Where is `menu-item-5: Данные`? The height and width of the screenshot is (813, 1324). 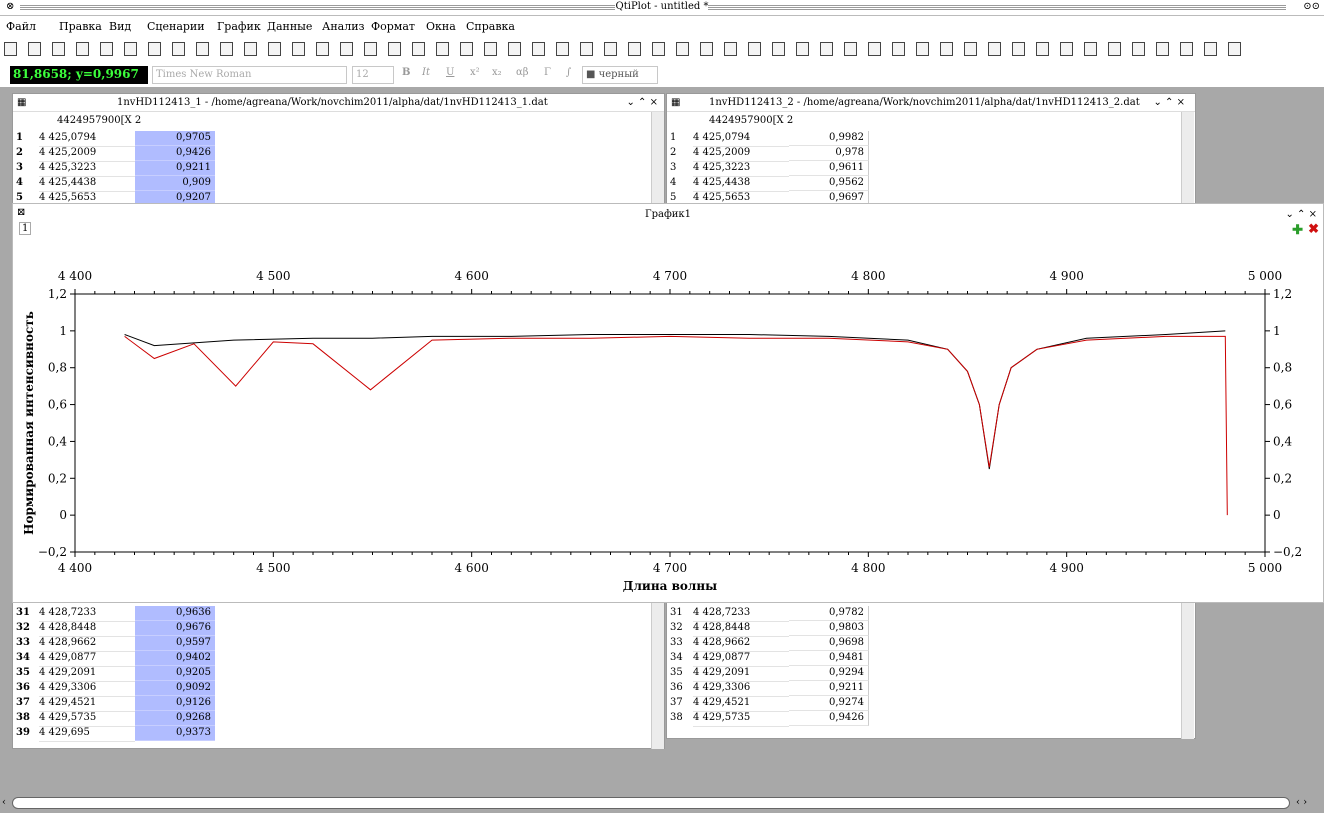 menu-item-5: Данные is located at coordinates (290, 26).